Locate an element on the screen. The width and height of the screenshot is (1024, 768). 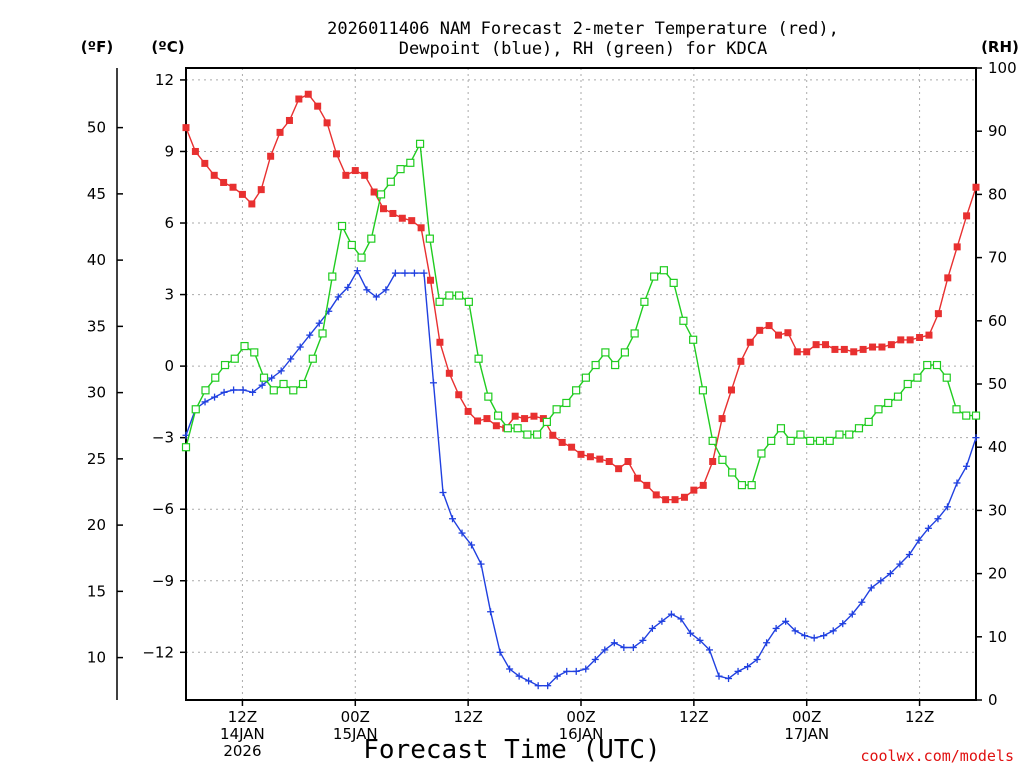
rh-tick-label-10: 0 is located at coordinates (993, 700).